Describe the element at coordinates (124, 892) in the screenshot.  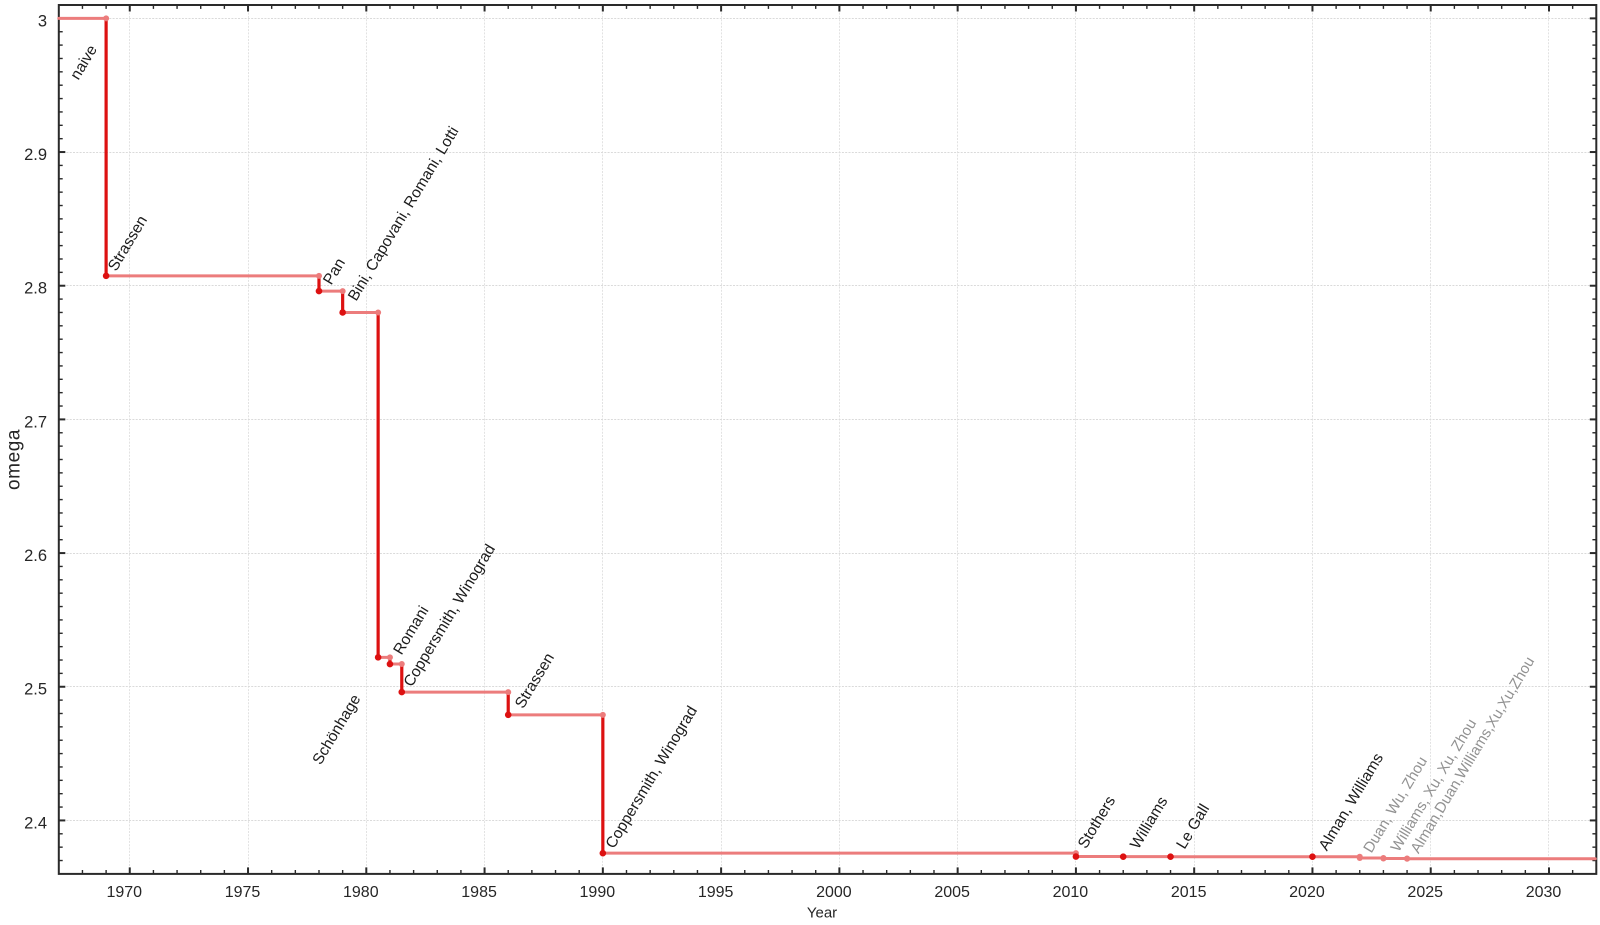
I see `svg-text: 1970` at that location.